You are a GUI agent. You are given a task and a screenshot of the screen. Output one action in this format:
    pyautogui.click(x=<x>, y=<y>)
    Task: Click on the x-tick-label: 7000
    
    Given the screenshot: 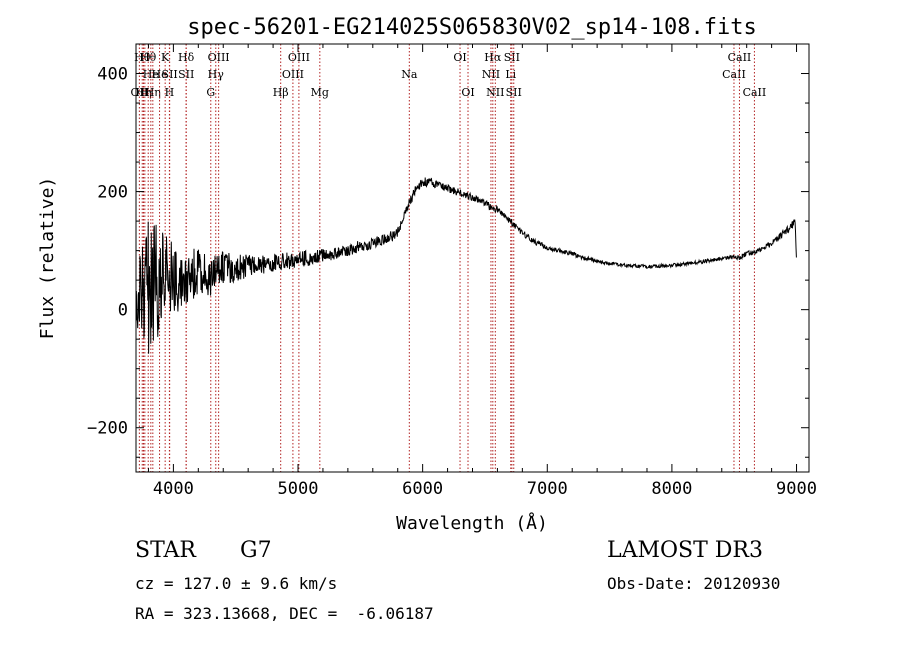 What is the action you would take?
    pyautogui.click(x=547, y=489)
    